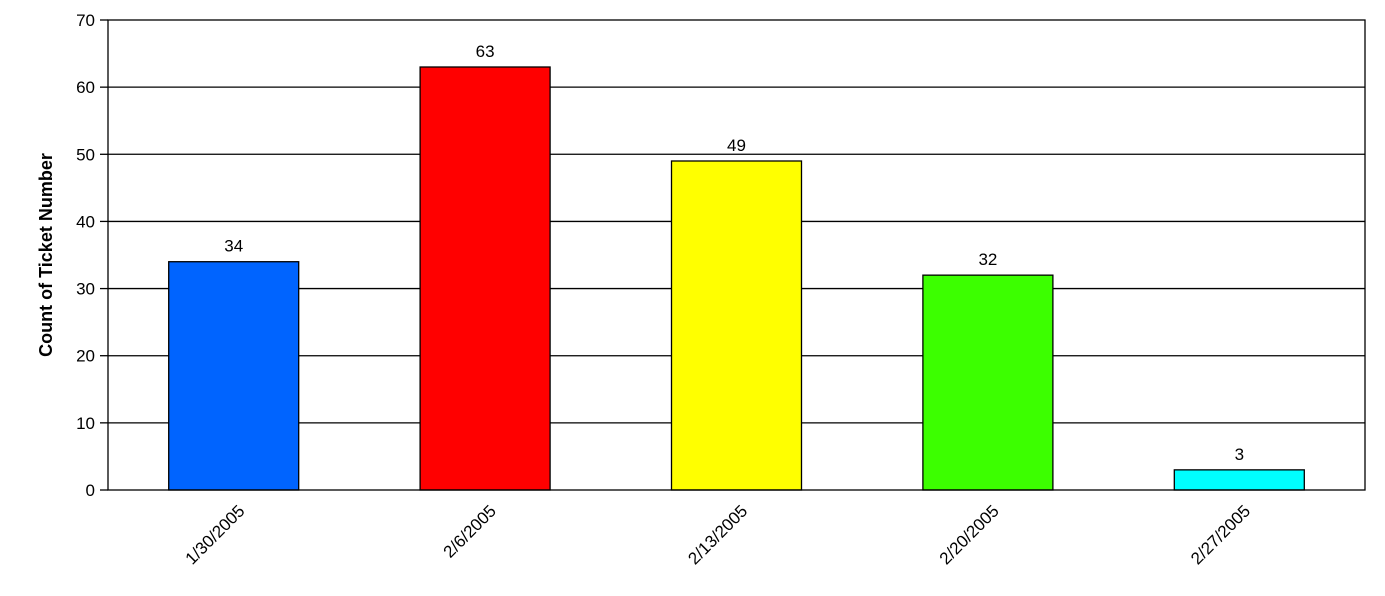  I want to click on y-tick-label: 10, so click(85, 423).